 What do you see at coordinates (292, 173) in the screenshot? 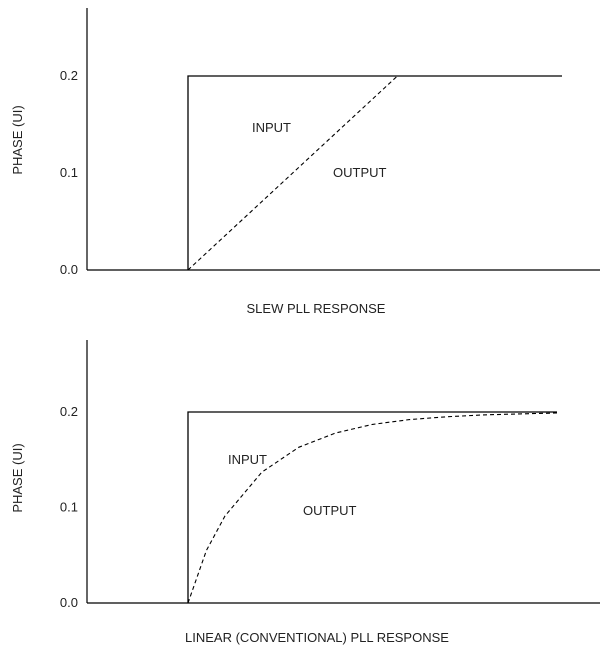
I see `output-series-line` at bounding box center [292, 173].